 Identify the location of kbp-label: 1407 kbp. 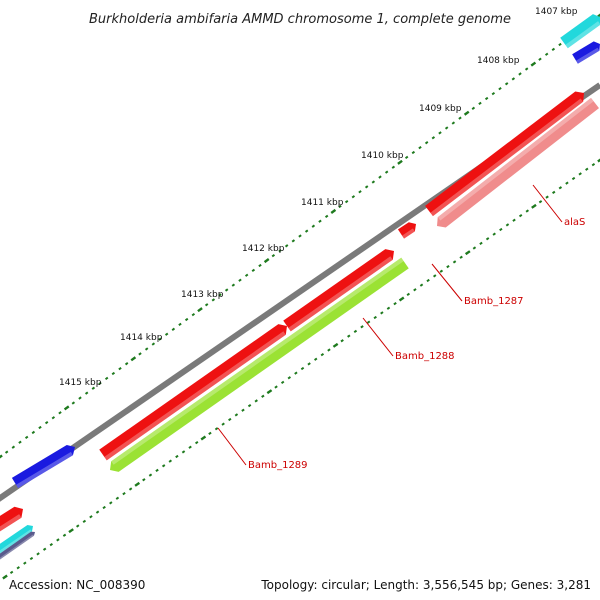
(556, 12).